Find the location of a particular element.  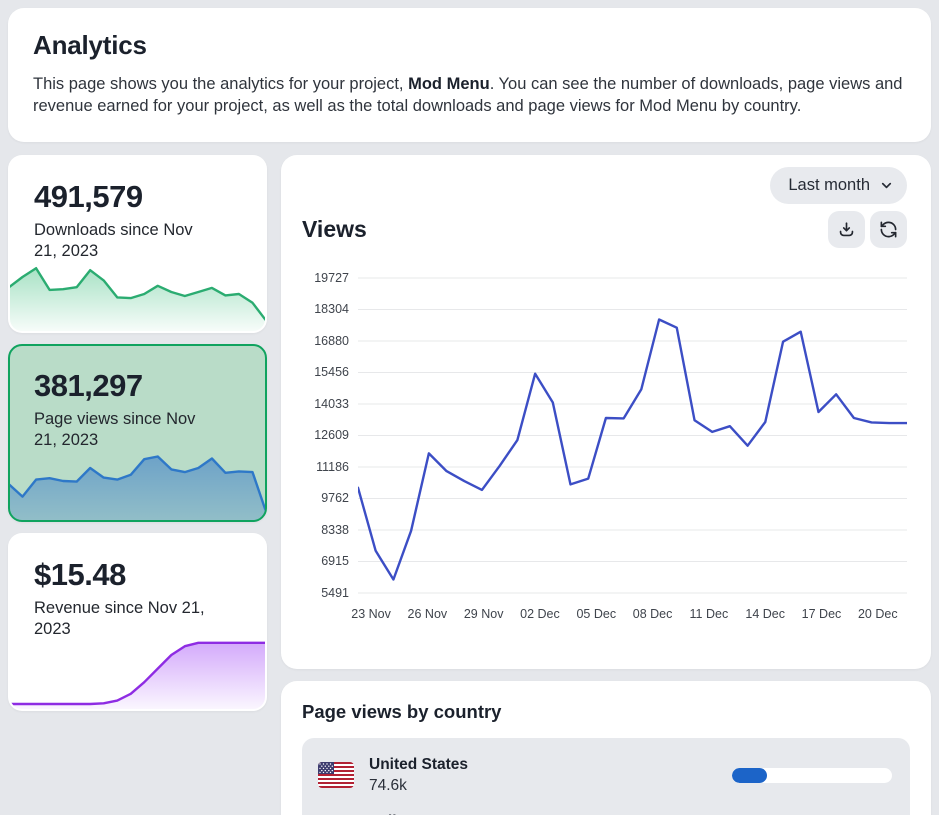

chevron-down-icon is located at coordinates (886, 185).